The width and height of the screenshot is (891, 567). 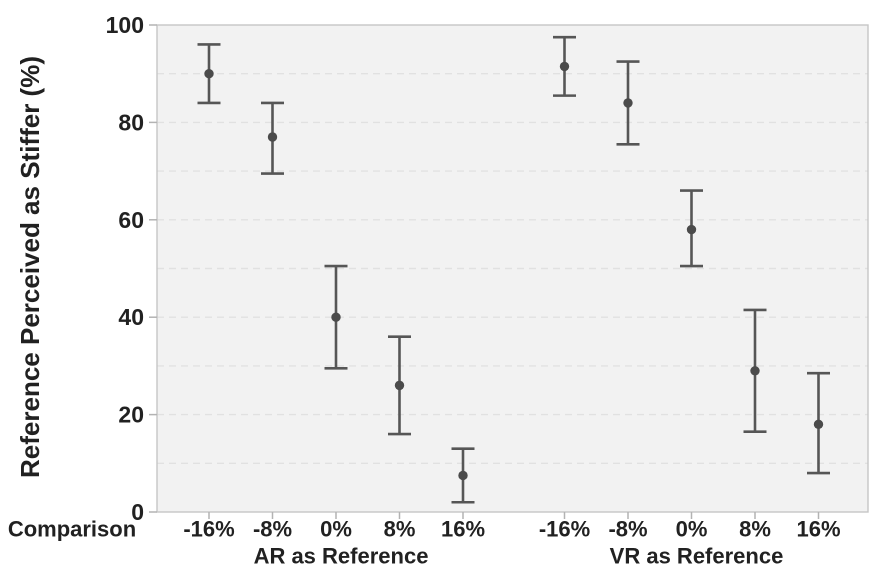 What do you see at coordinates (131, 317) in the screenshot?
I see `y-tick-label: 40` at bounding box center [131, 317].